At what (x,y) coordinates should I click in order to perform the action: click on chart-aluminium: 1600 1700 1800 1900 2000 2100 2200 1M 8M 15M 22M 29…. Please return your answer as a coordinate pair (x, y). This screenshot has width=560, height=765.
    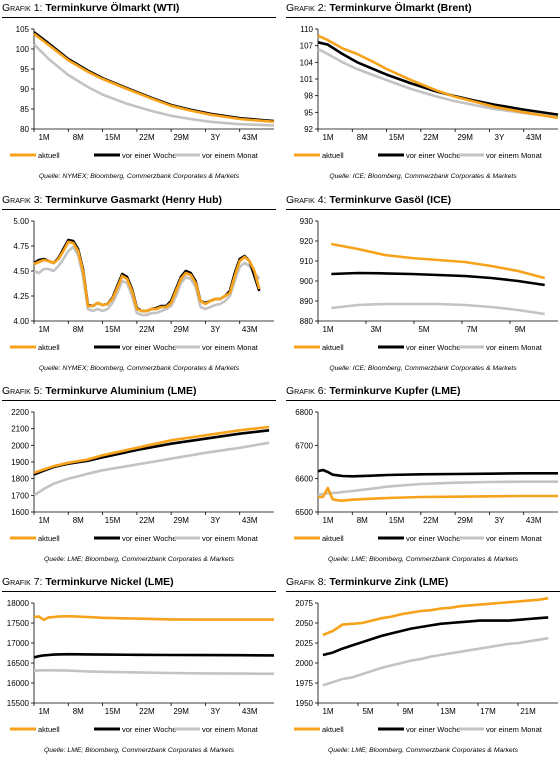
    Looking at the image, I should click on (142, 475).